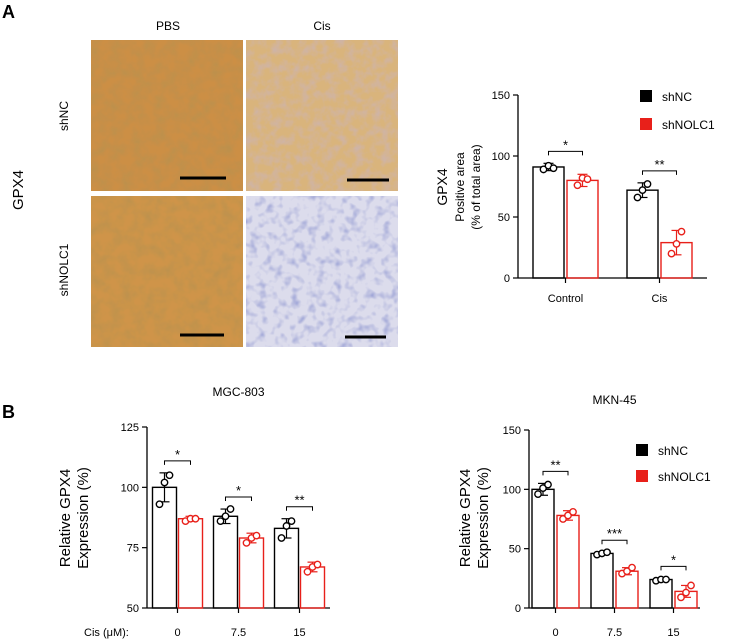 The height and width of the screenshot is (640, 735). I want to click on y-tick-label: 75, so click(133, 549).